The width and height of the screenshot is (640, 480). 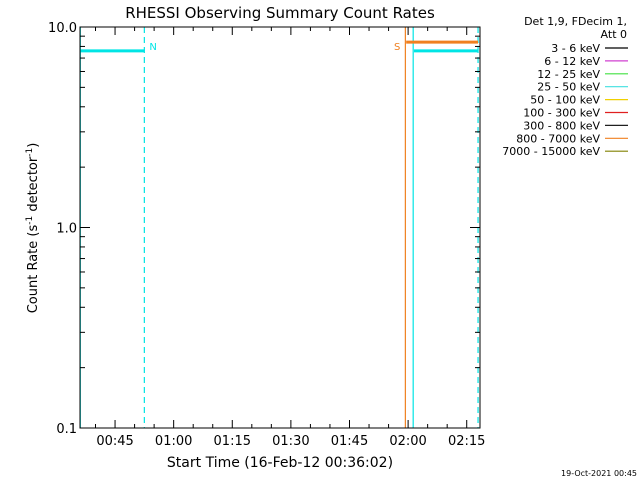 What do you see at coordinates (565, 100) in the screenshot?
I see `legend-label: 50 - 100 keV` at bounding box center [565, 100].